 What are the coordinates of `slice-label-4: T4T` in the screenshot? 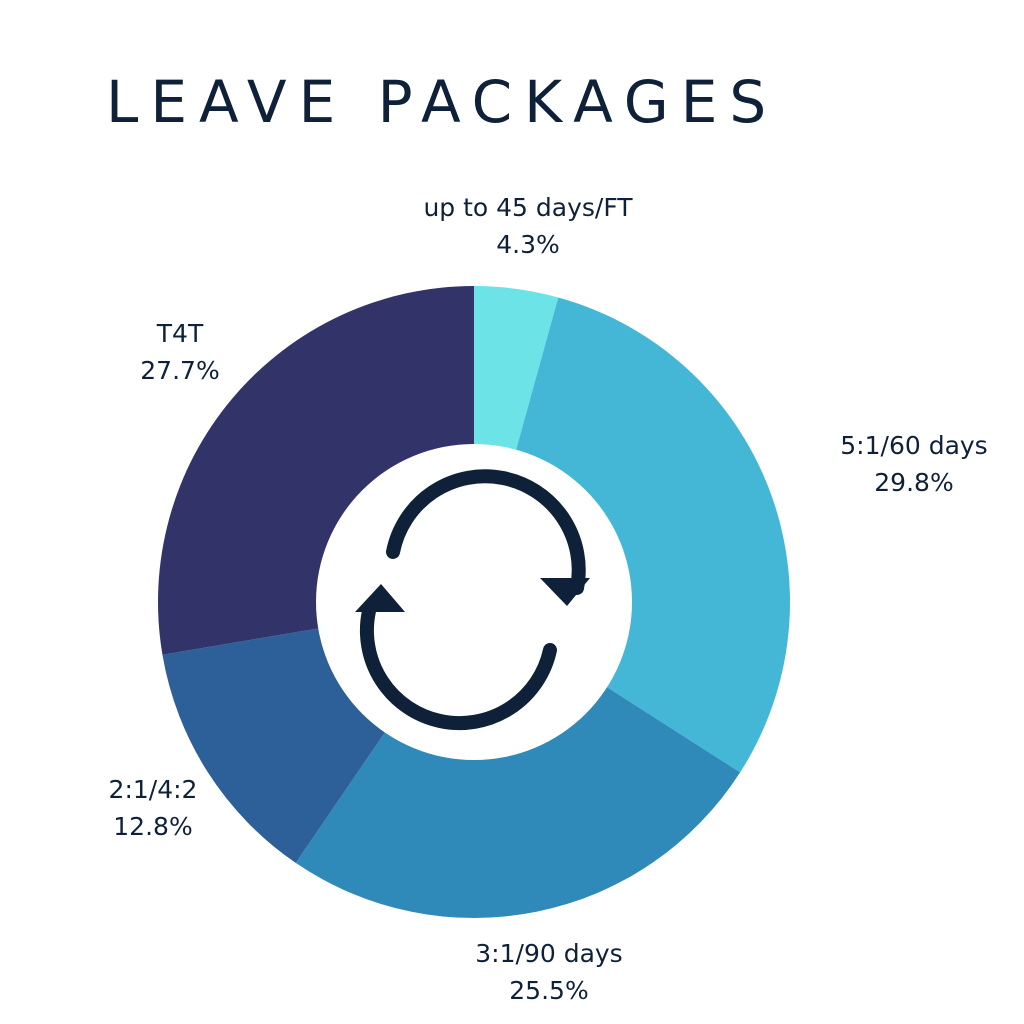 It's located at (180, 333).